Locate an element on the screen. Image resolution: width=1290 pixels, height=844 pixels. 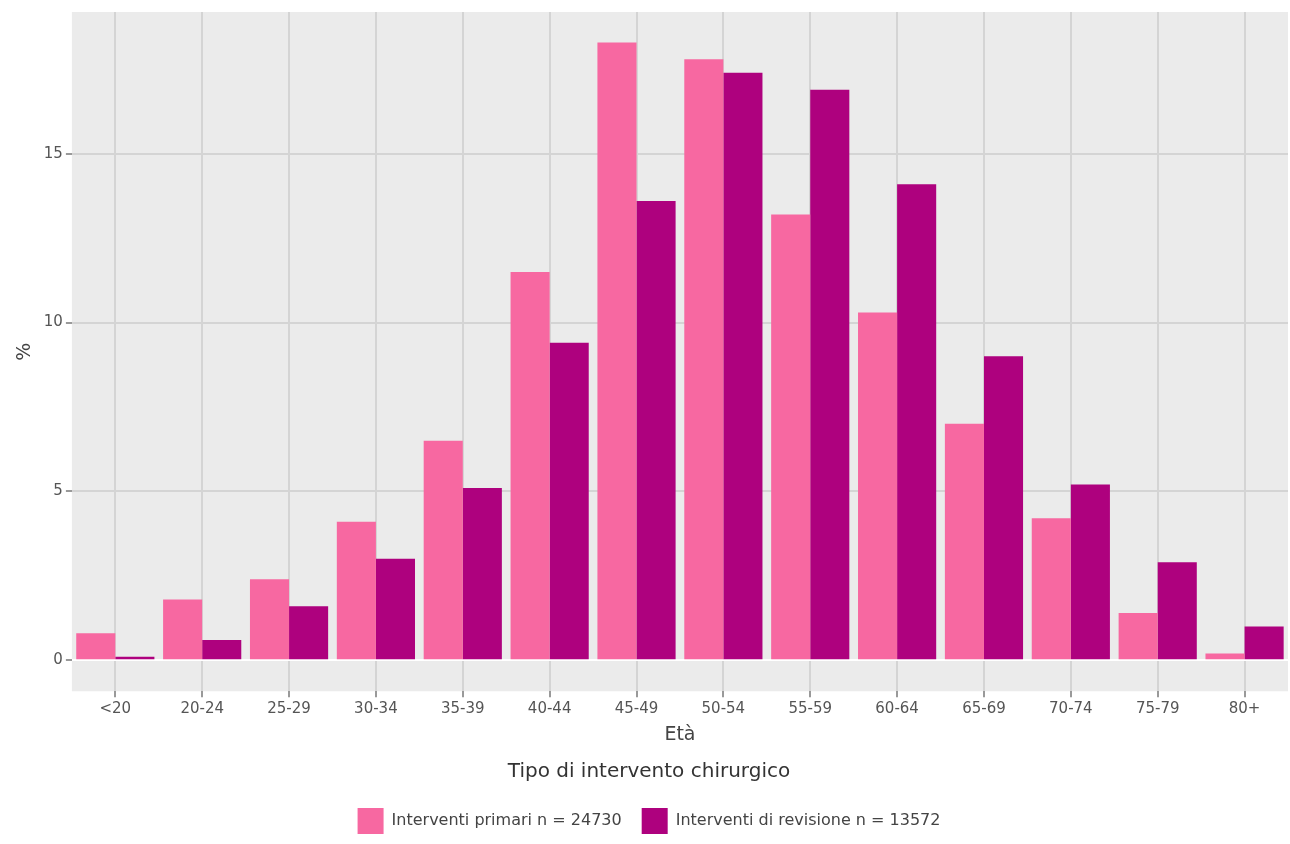
y-tick-label: 15 is located at coordinates (53, 152).